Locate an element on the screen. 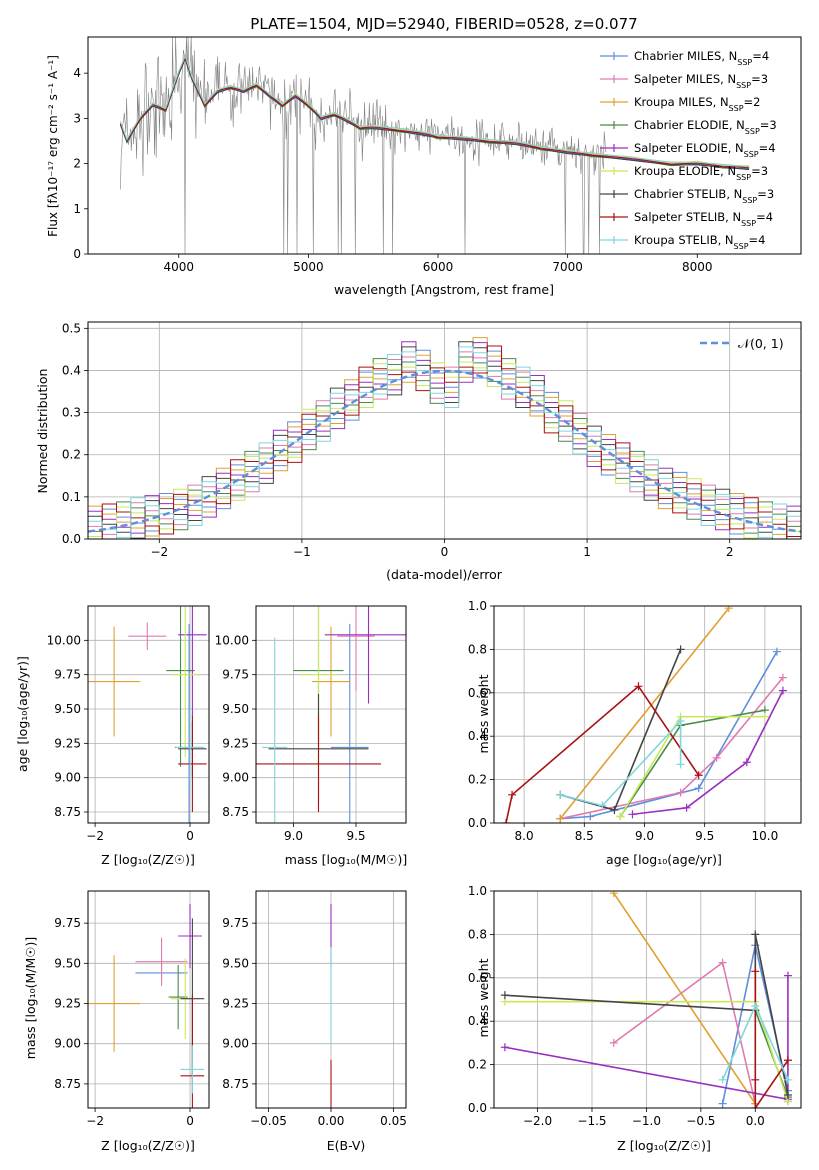 This screenshot has width=819, height=1170. x-tick-label: 9.0 is located at coordinates (644, 836).